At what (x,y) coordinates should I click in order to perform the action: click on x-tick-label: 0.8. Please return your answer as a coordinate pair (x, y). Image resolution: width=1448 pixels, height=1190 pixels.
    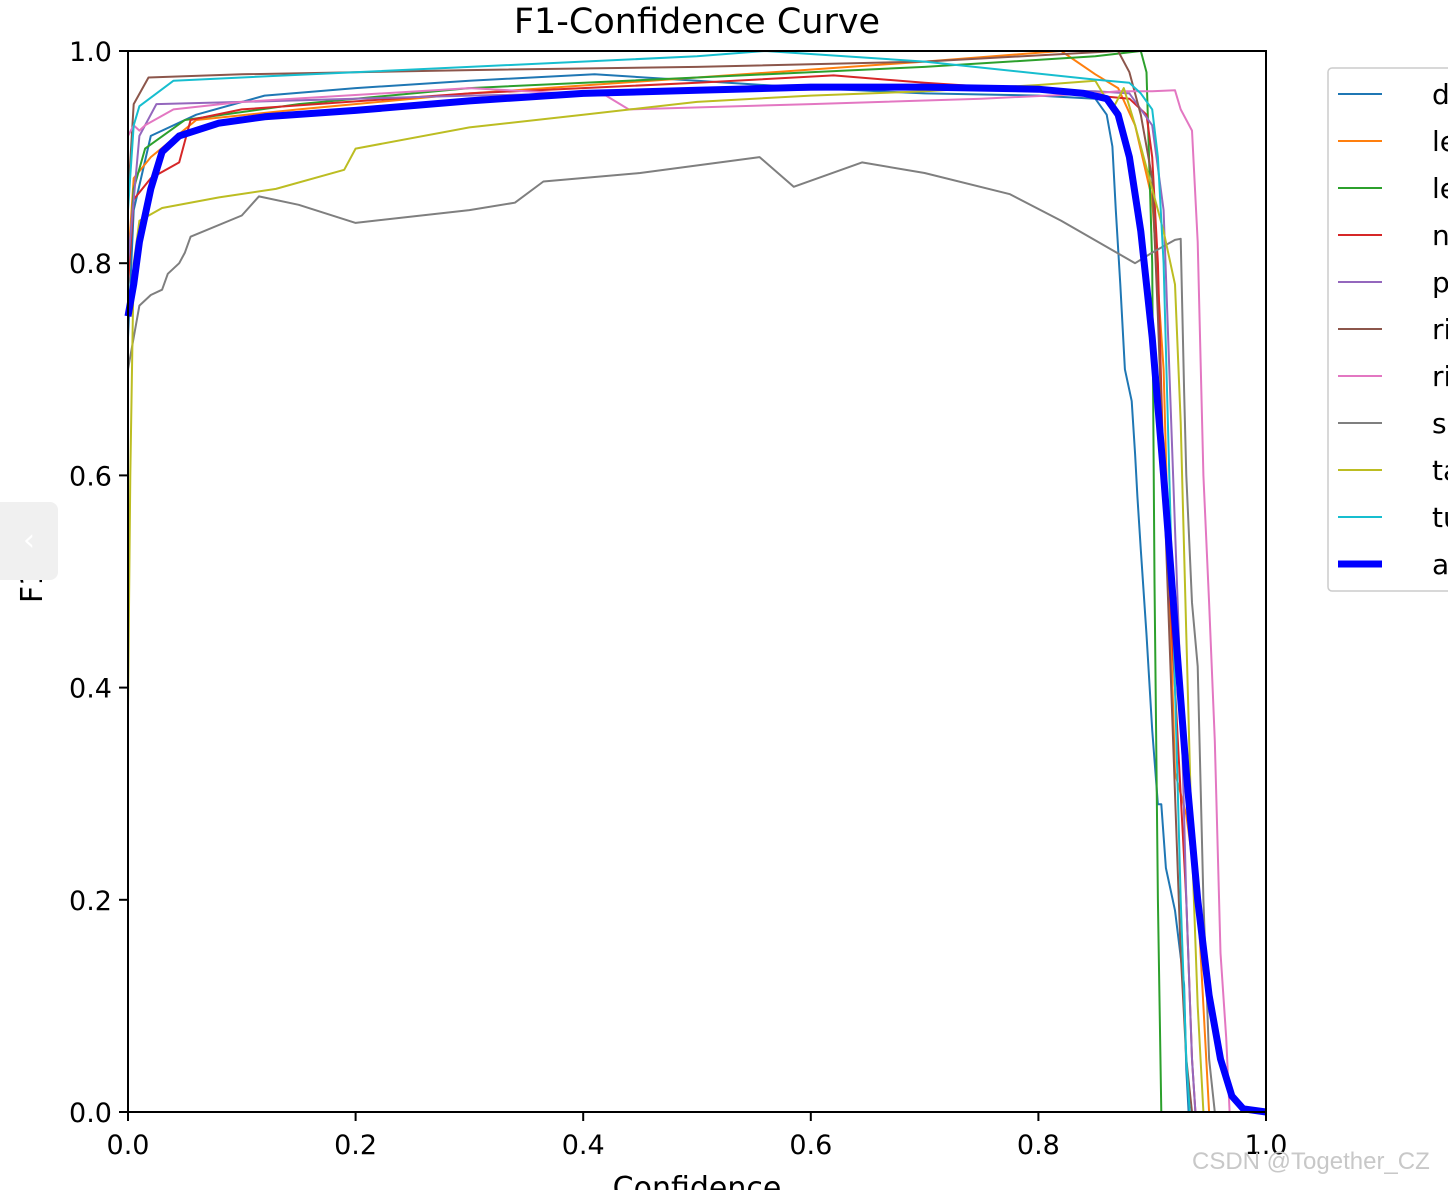
    Looking at the image, I should click on (1038, 1145).